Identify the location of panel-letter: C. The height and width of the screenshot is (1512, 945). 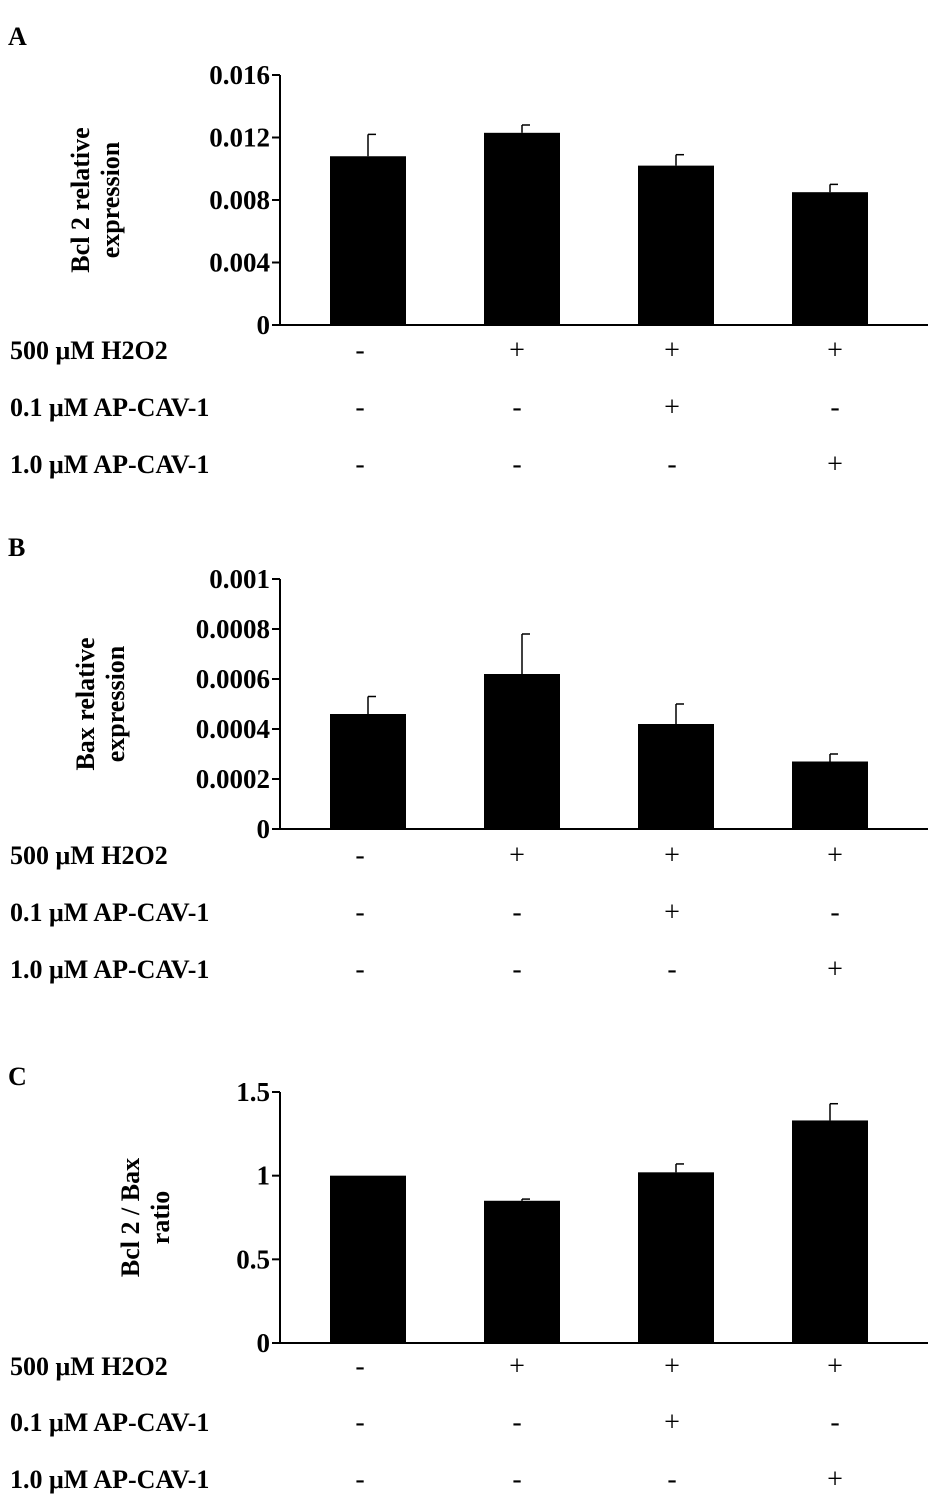
(17, 1076).